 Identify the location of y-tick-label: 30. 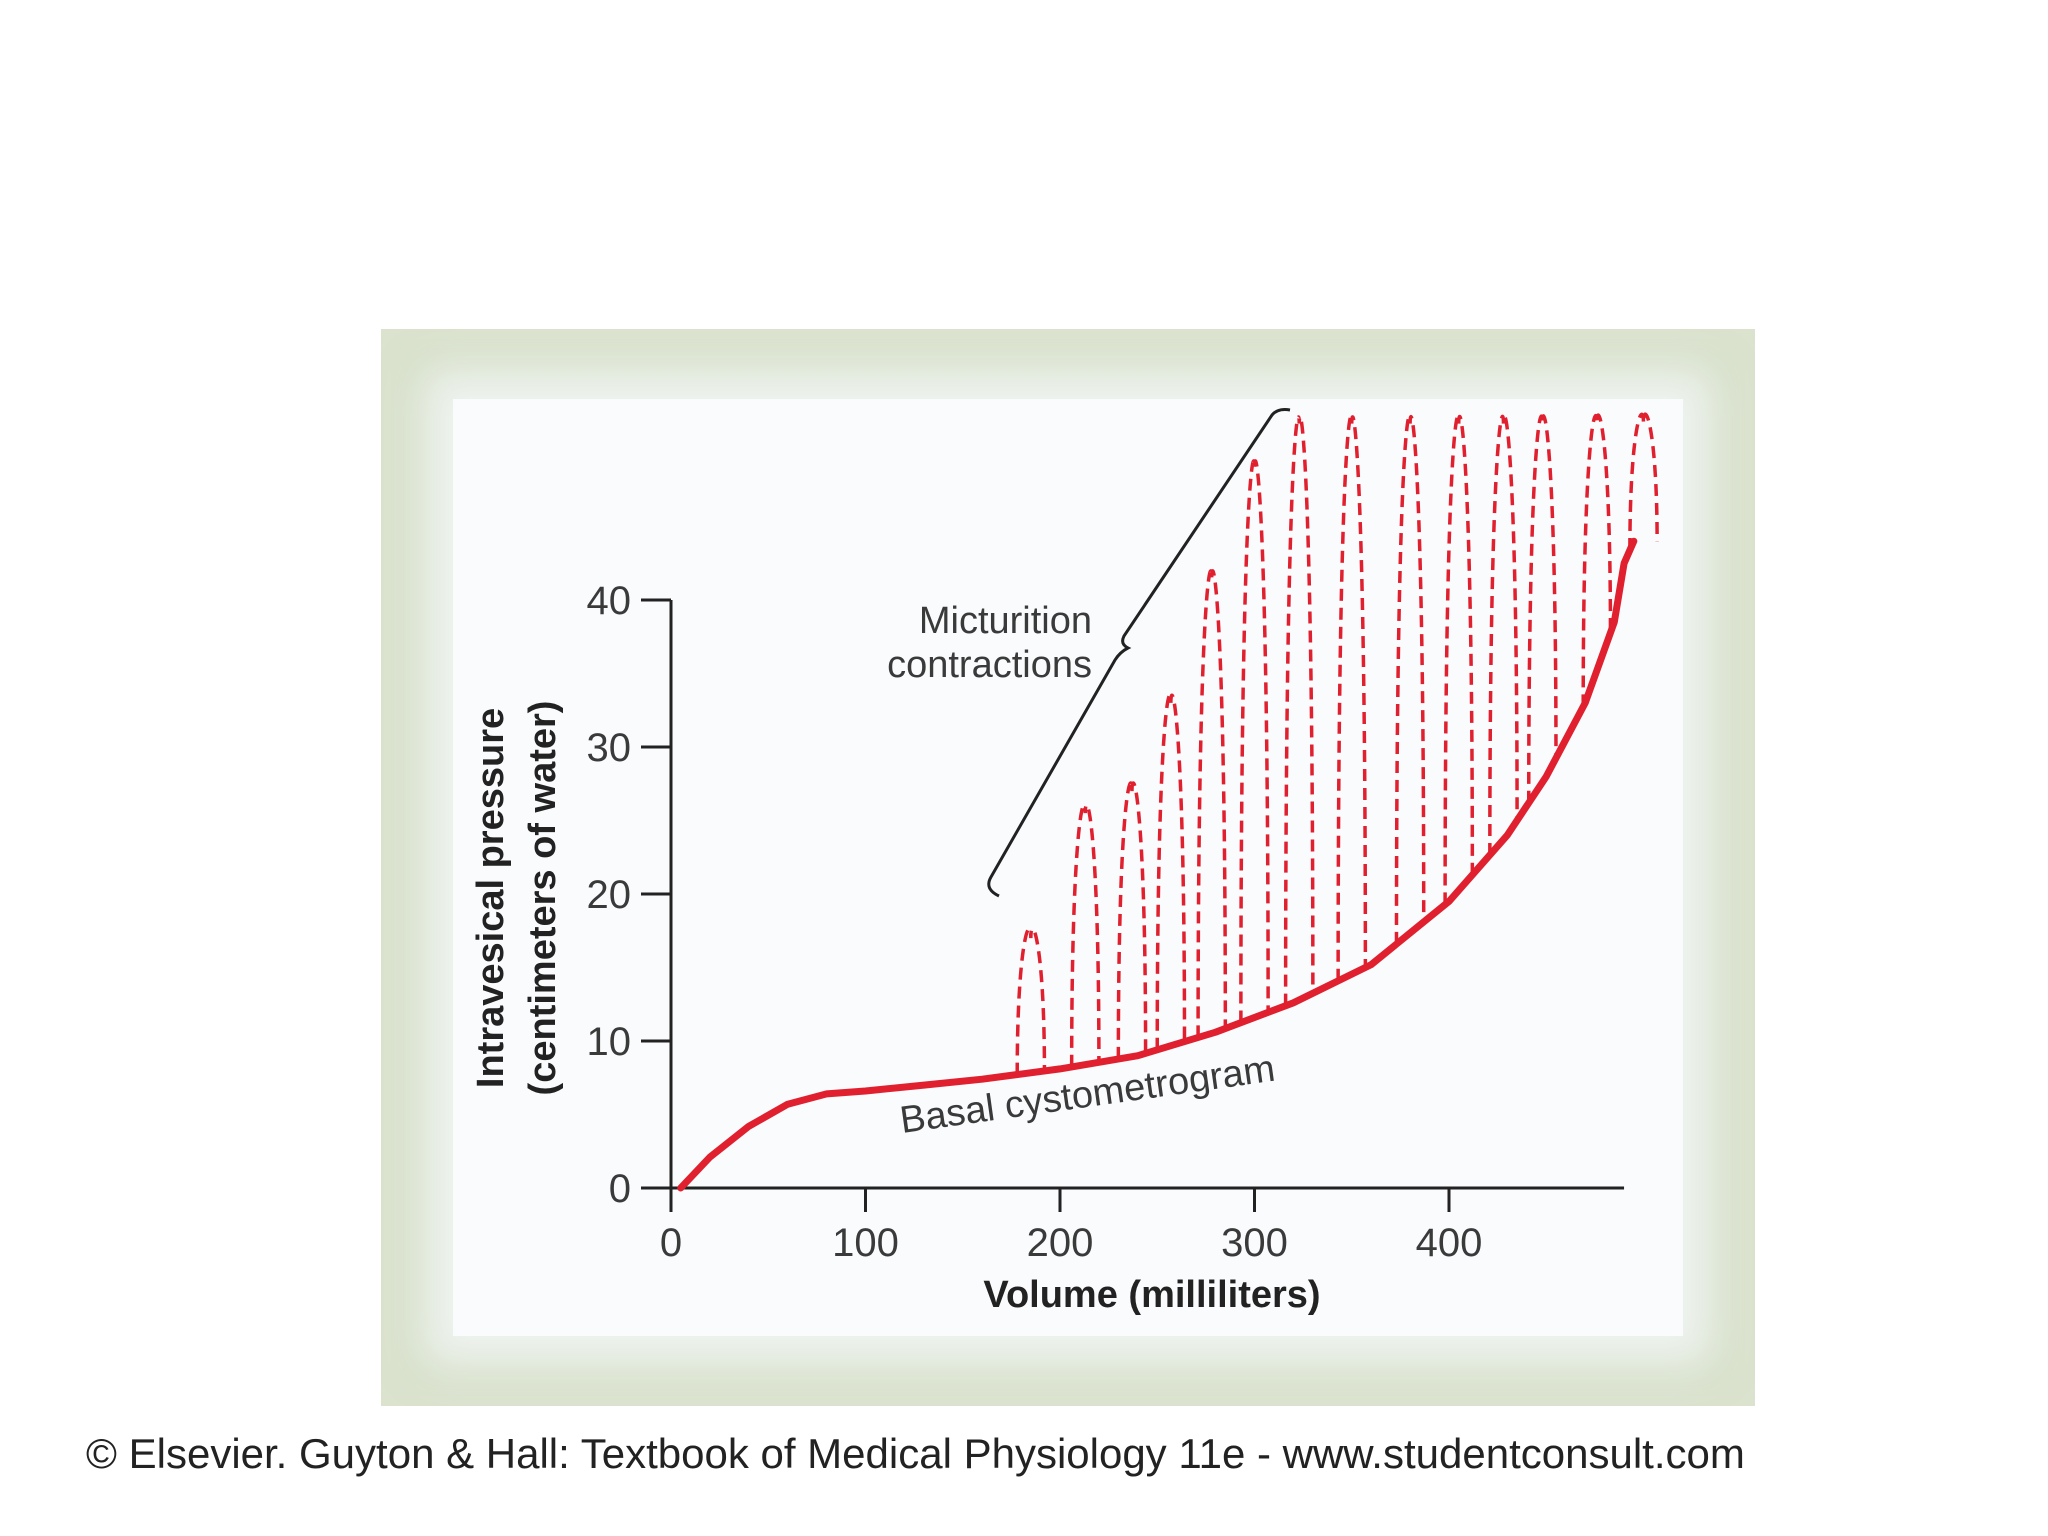
(609, 748).